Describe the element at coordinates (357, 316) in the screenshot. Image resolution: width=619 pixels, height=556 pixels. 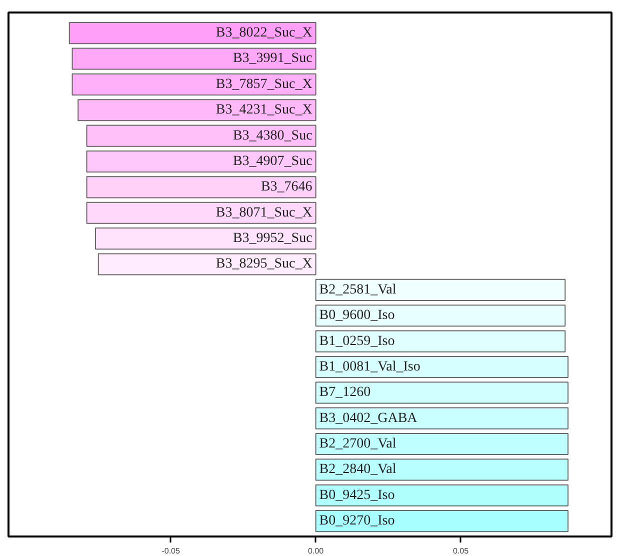
I see `y-tick-label: B0_9600_Iso` at that location.